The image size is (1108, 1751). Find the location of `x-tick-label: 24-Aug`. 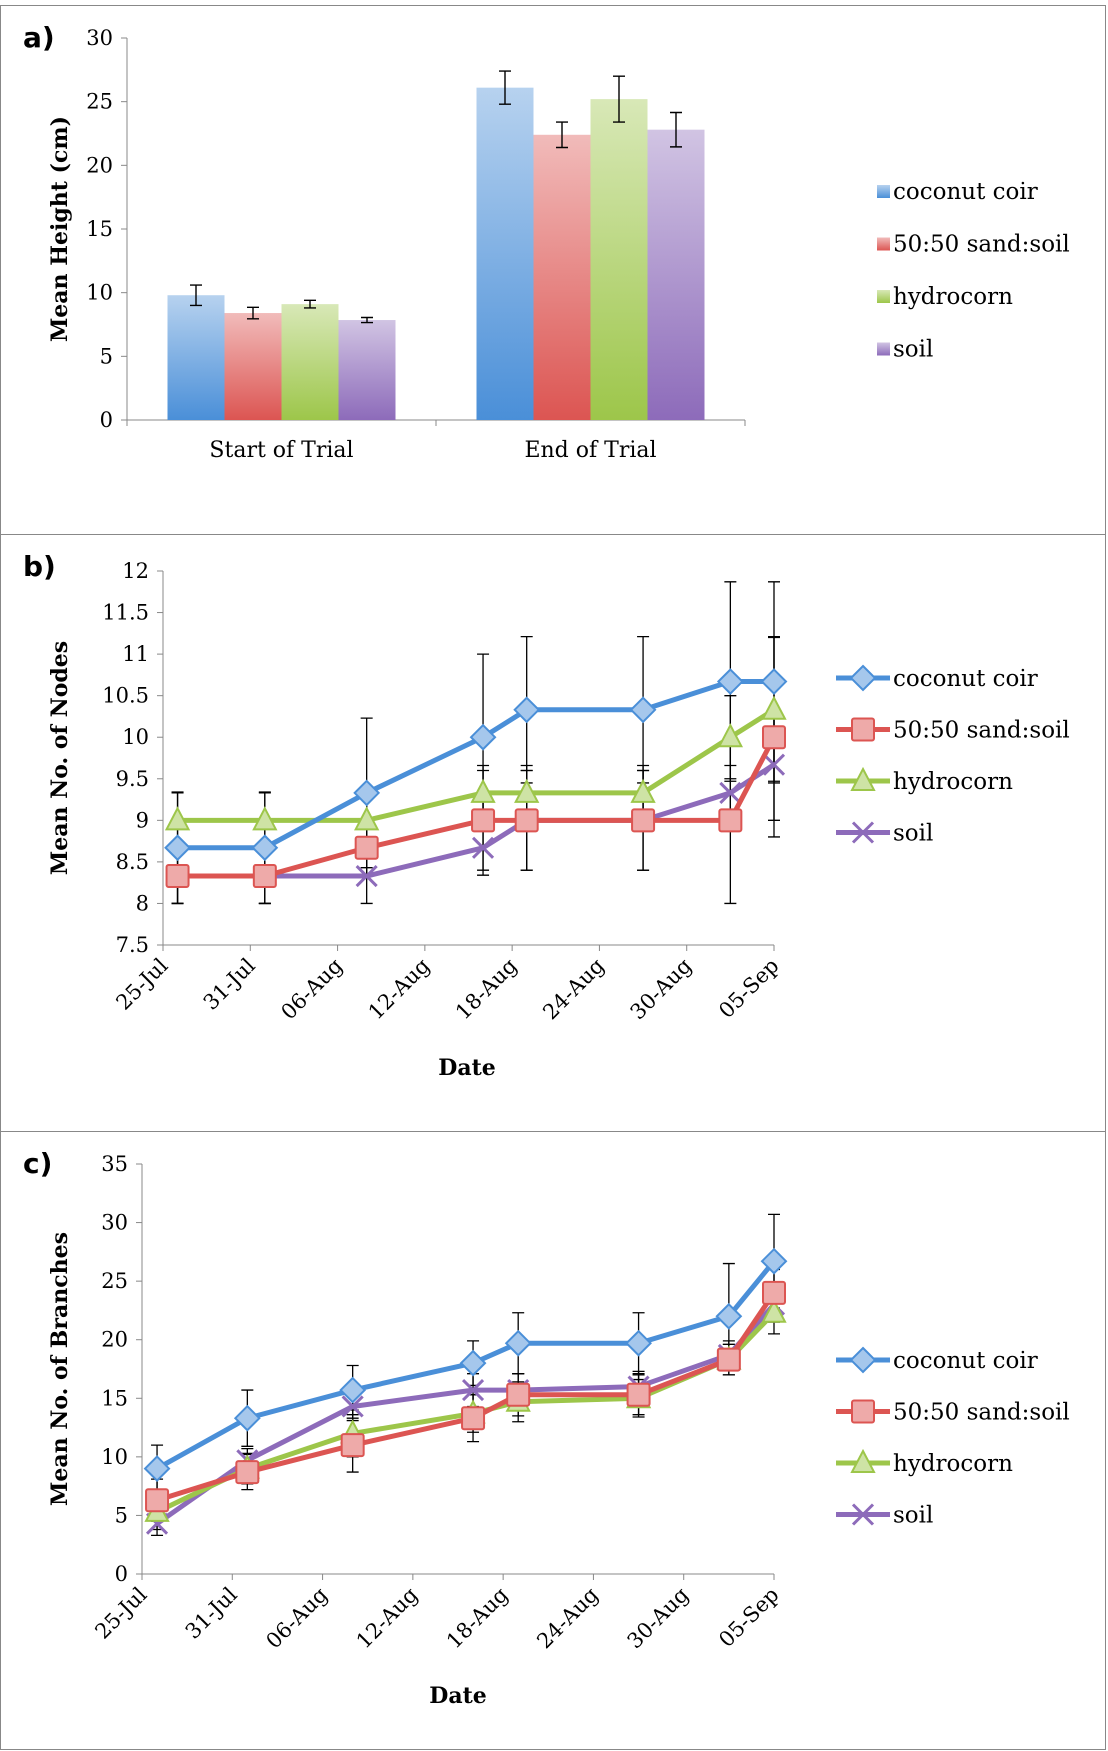

x-tick-label: 24-Aug is located at coordinates (573, 989).